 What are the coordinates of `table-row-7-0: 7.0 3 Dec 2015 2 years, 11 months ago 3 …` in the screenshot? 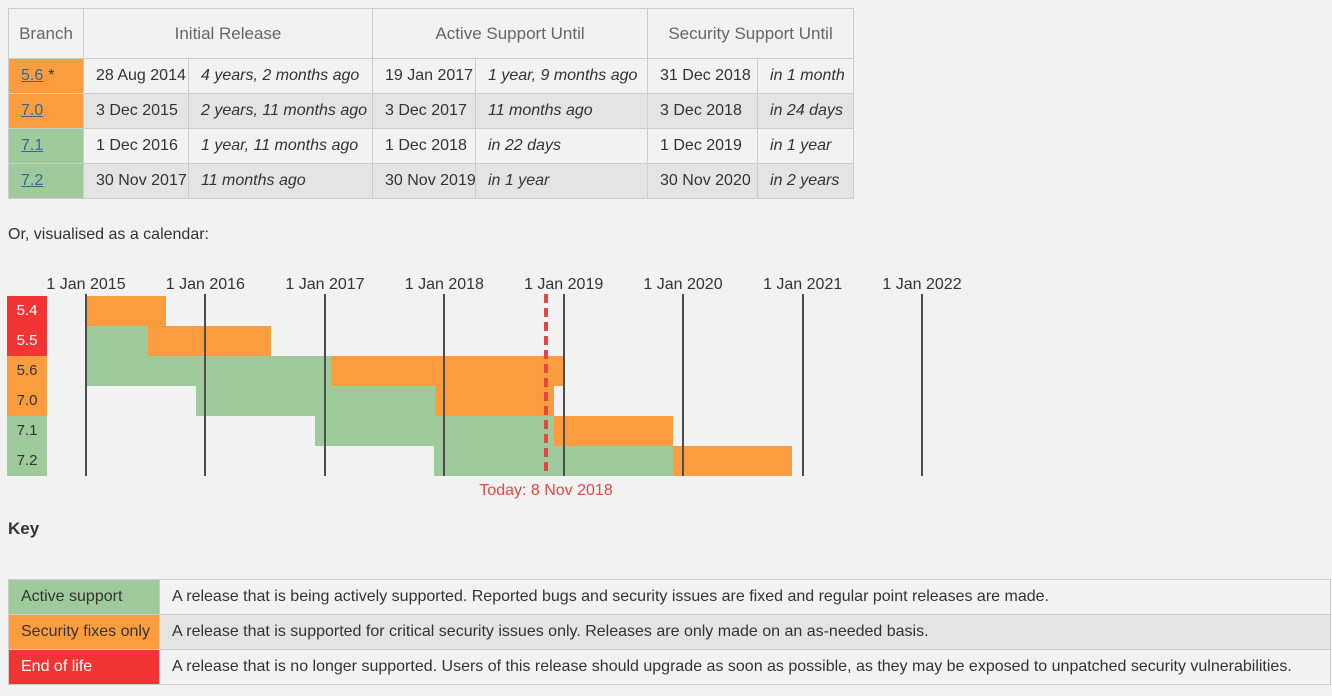 It's located at (431, 111).